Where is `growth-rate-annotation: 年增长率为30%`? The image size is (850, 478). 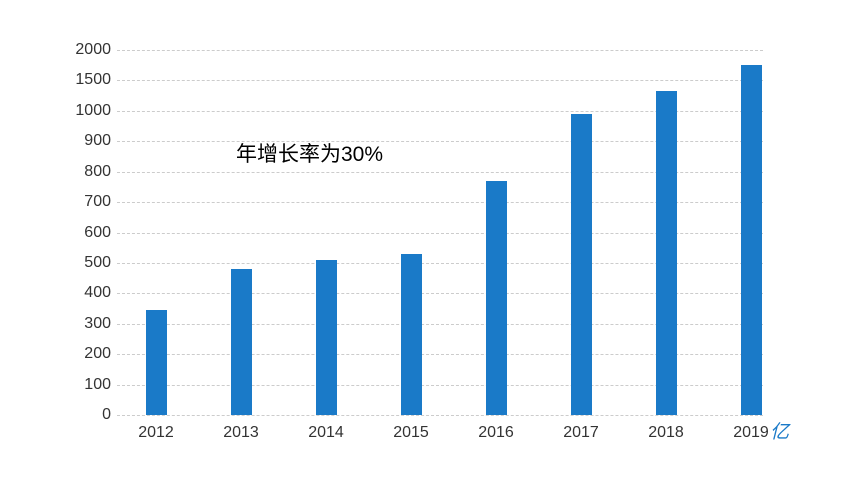 growth-rate-annotation: 年增长率为30% is located at coordinates (310, 154).